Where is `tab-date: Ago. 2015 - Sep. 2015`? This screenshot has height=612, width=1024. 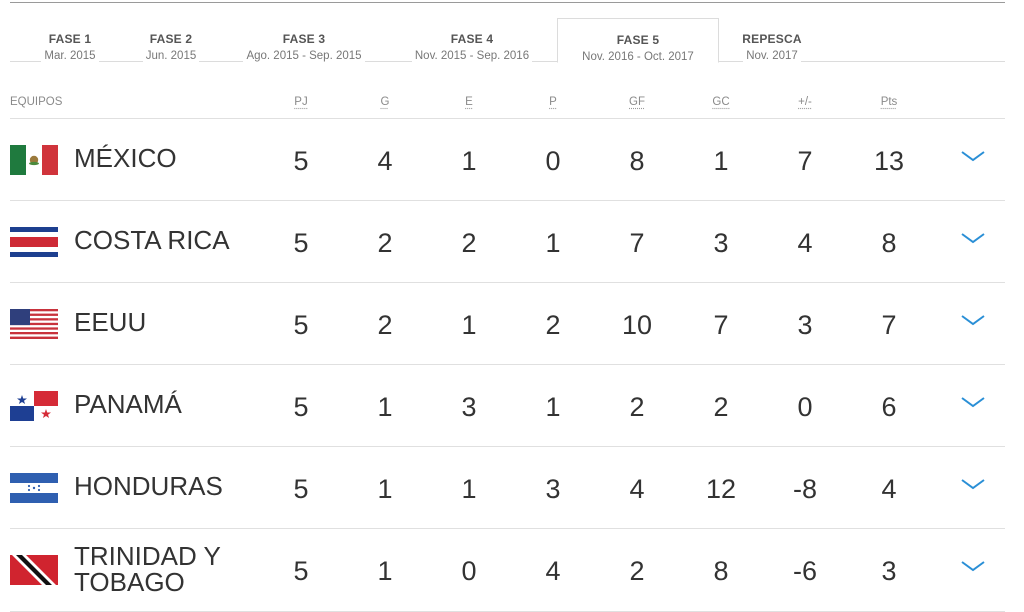
tab-date: Ago. 2015 - Sep. 2015 is located at coordinates (304, 56).